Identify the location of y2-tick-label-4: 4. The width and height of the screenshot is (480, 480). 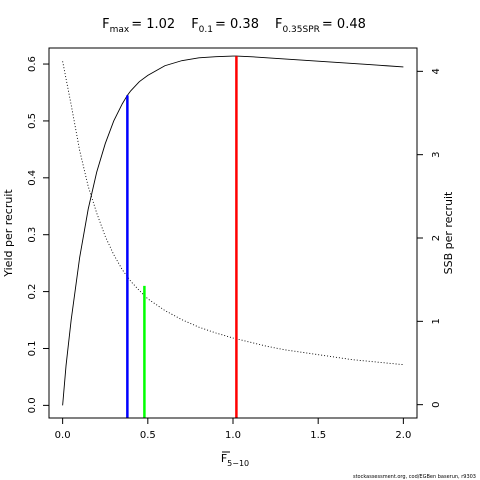
(436, 71).